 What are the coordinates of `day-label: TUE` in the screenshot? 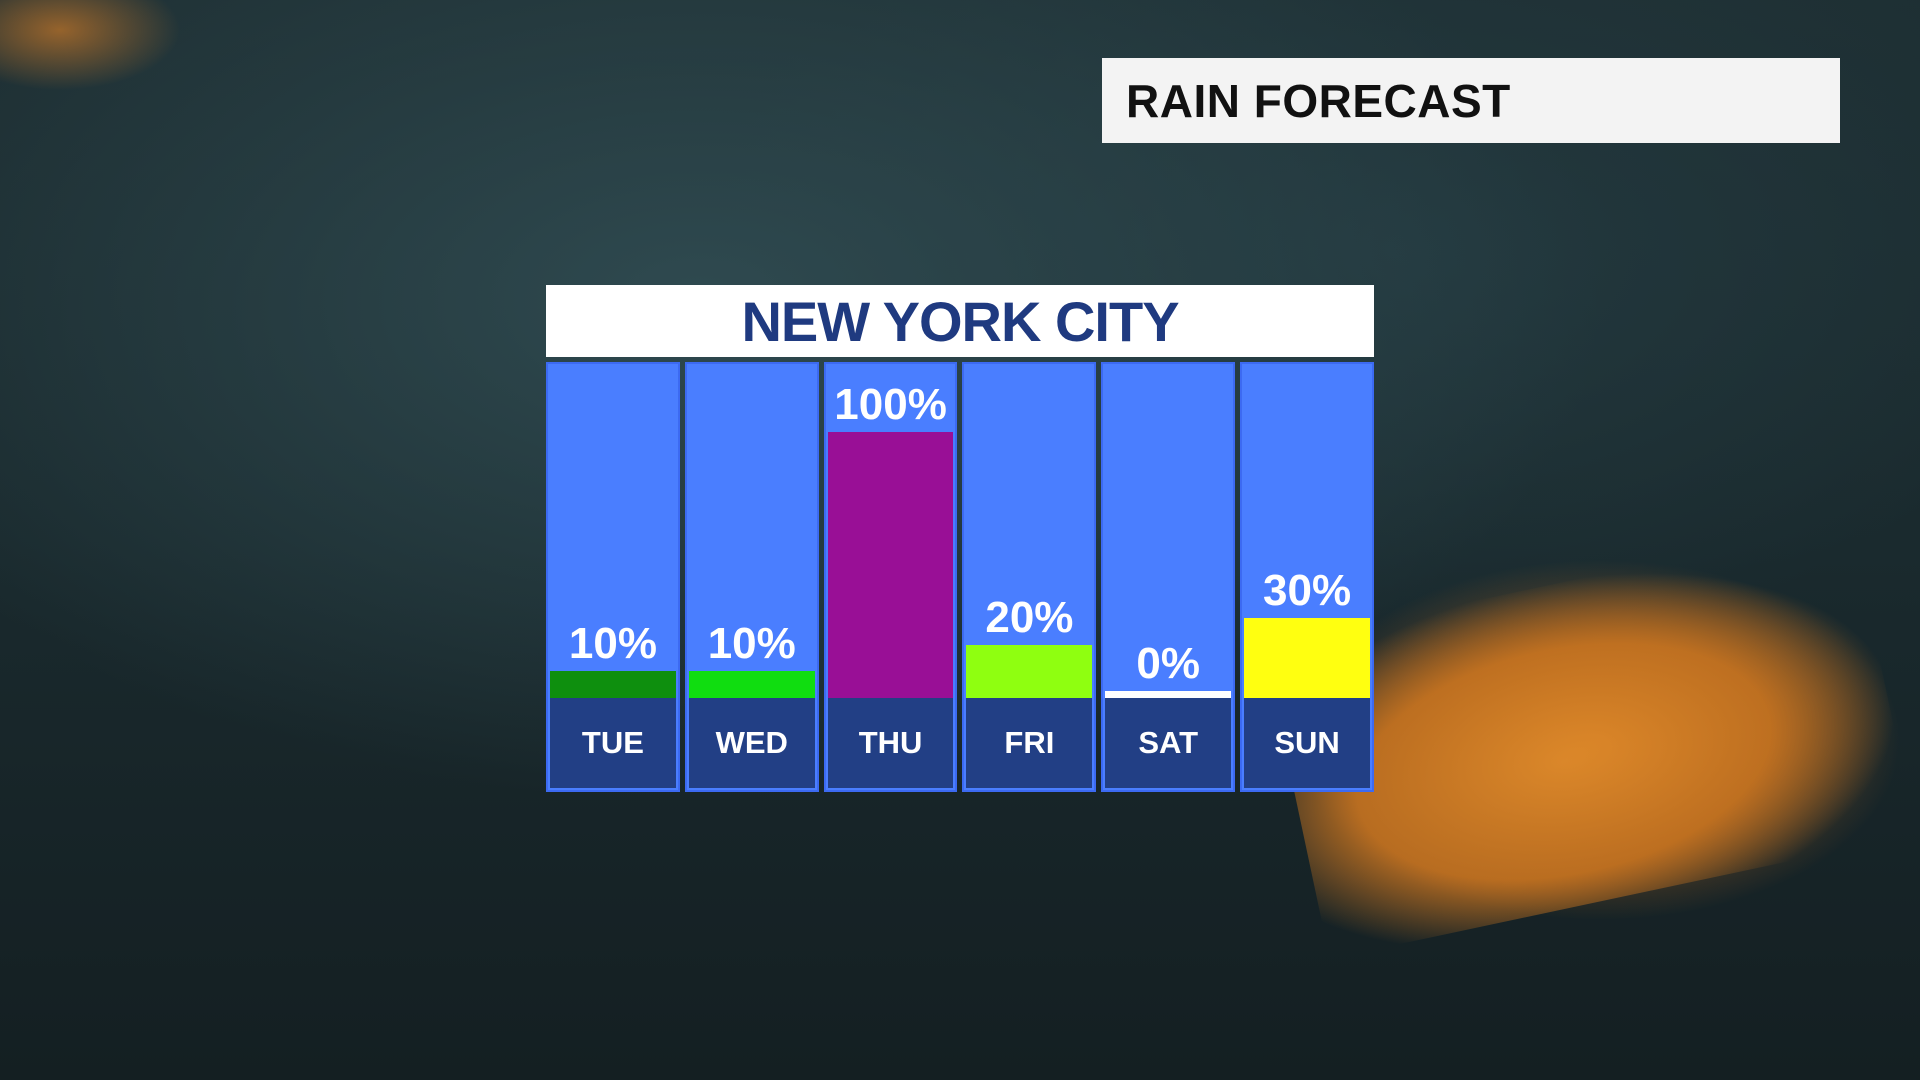 It's located at (613, 743).